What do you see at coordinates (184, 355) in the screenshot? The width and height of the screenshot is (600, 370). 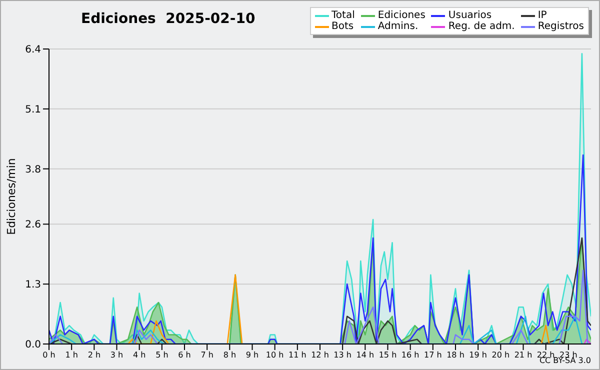 I see `x-tick-label: 6 h` at bounding box center [184, 355].